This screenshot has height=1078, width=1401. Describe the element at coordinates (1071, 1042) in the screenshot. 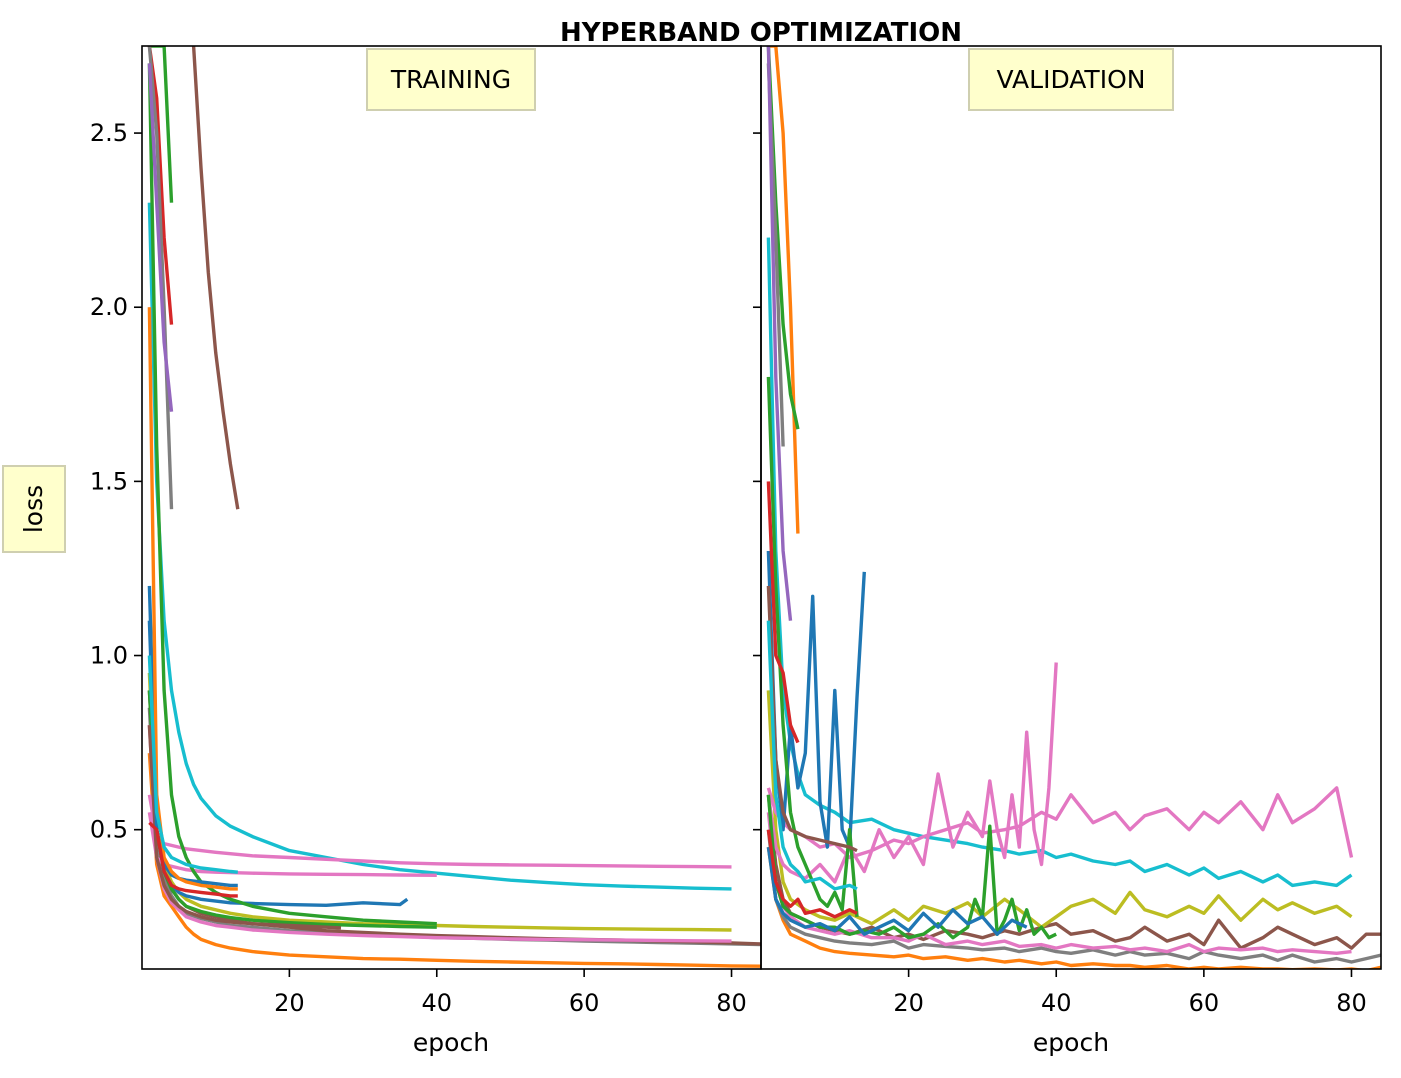

I see `validation-x-axis-label: epoch` at that location.